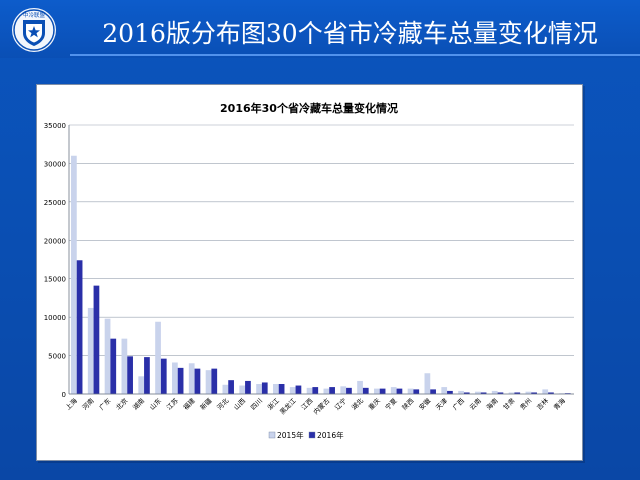  I want to click on title-band, so click(320, 29).